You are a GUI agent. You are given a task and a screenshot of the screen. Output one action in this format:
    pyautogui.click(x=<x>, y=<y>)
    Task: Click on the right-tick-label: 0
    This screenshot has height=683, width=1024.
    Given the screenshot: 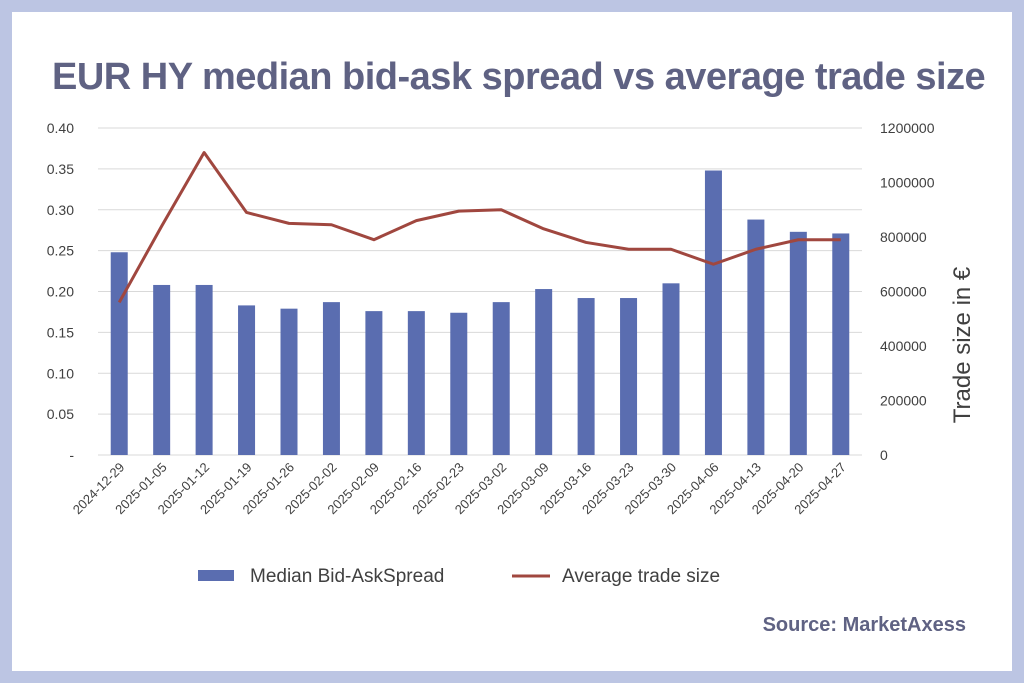 What is the action you would take?
    pyautogui.click(x=884, y=455)
    